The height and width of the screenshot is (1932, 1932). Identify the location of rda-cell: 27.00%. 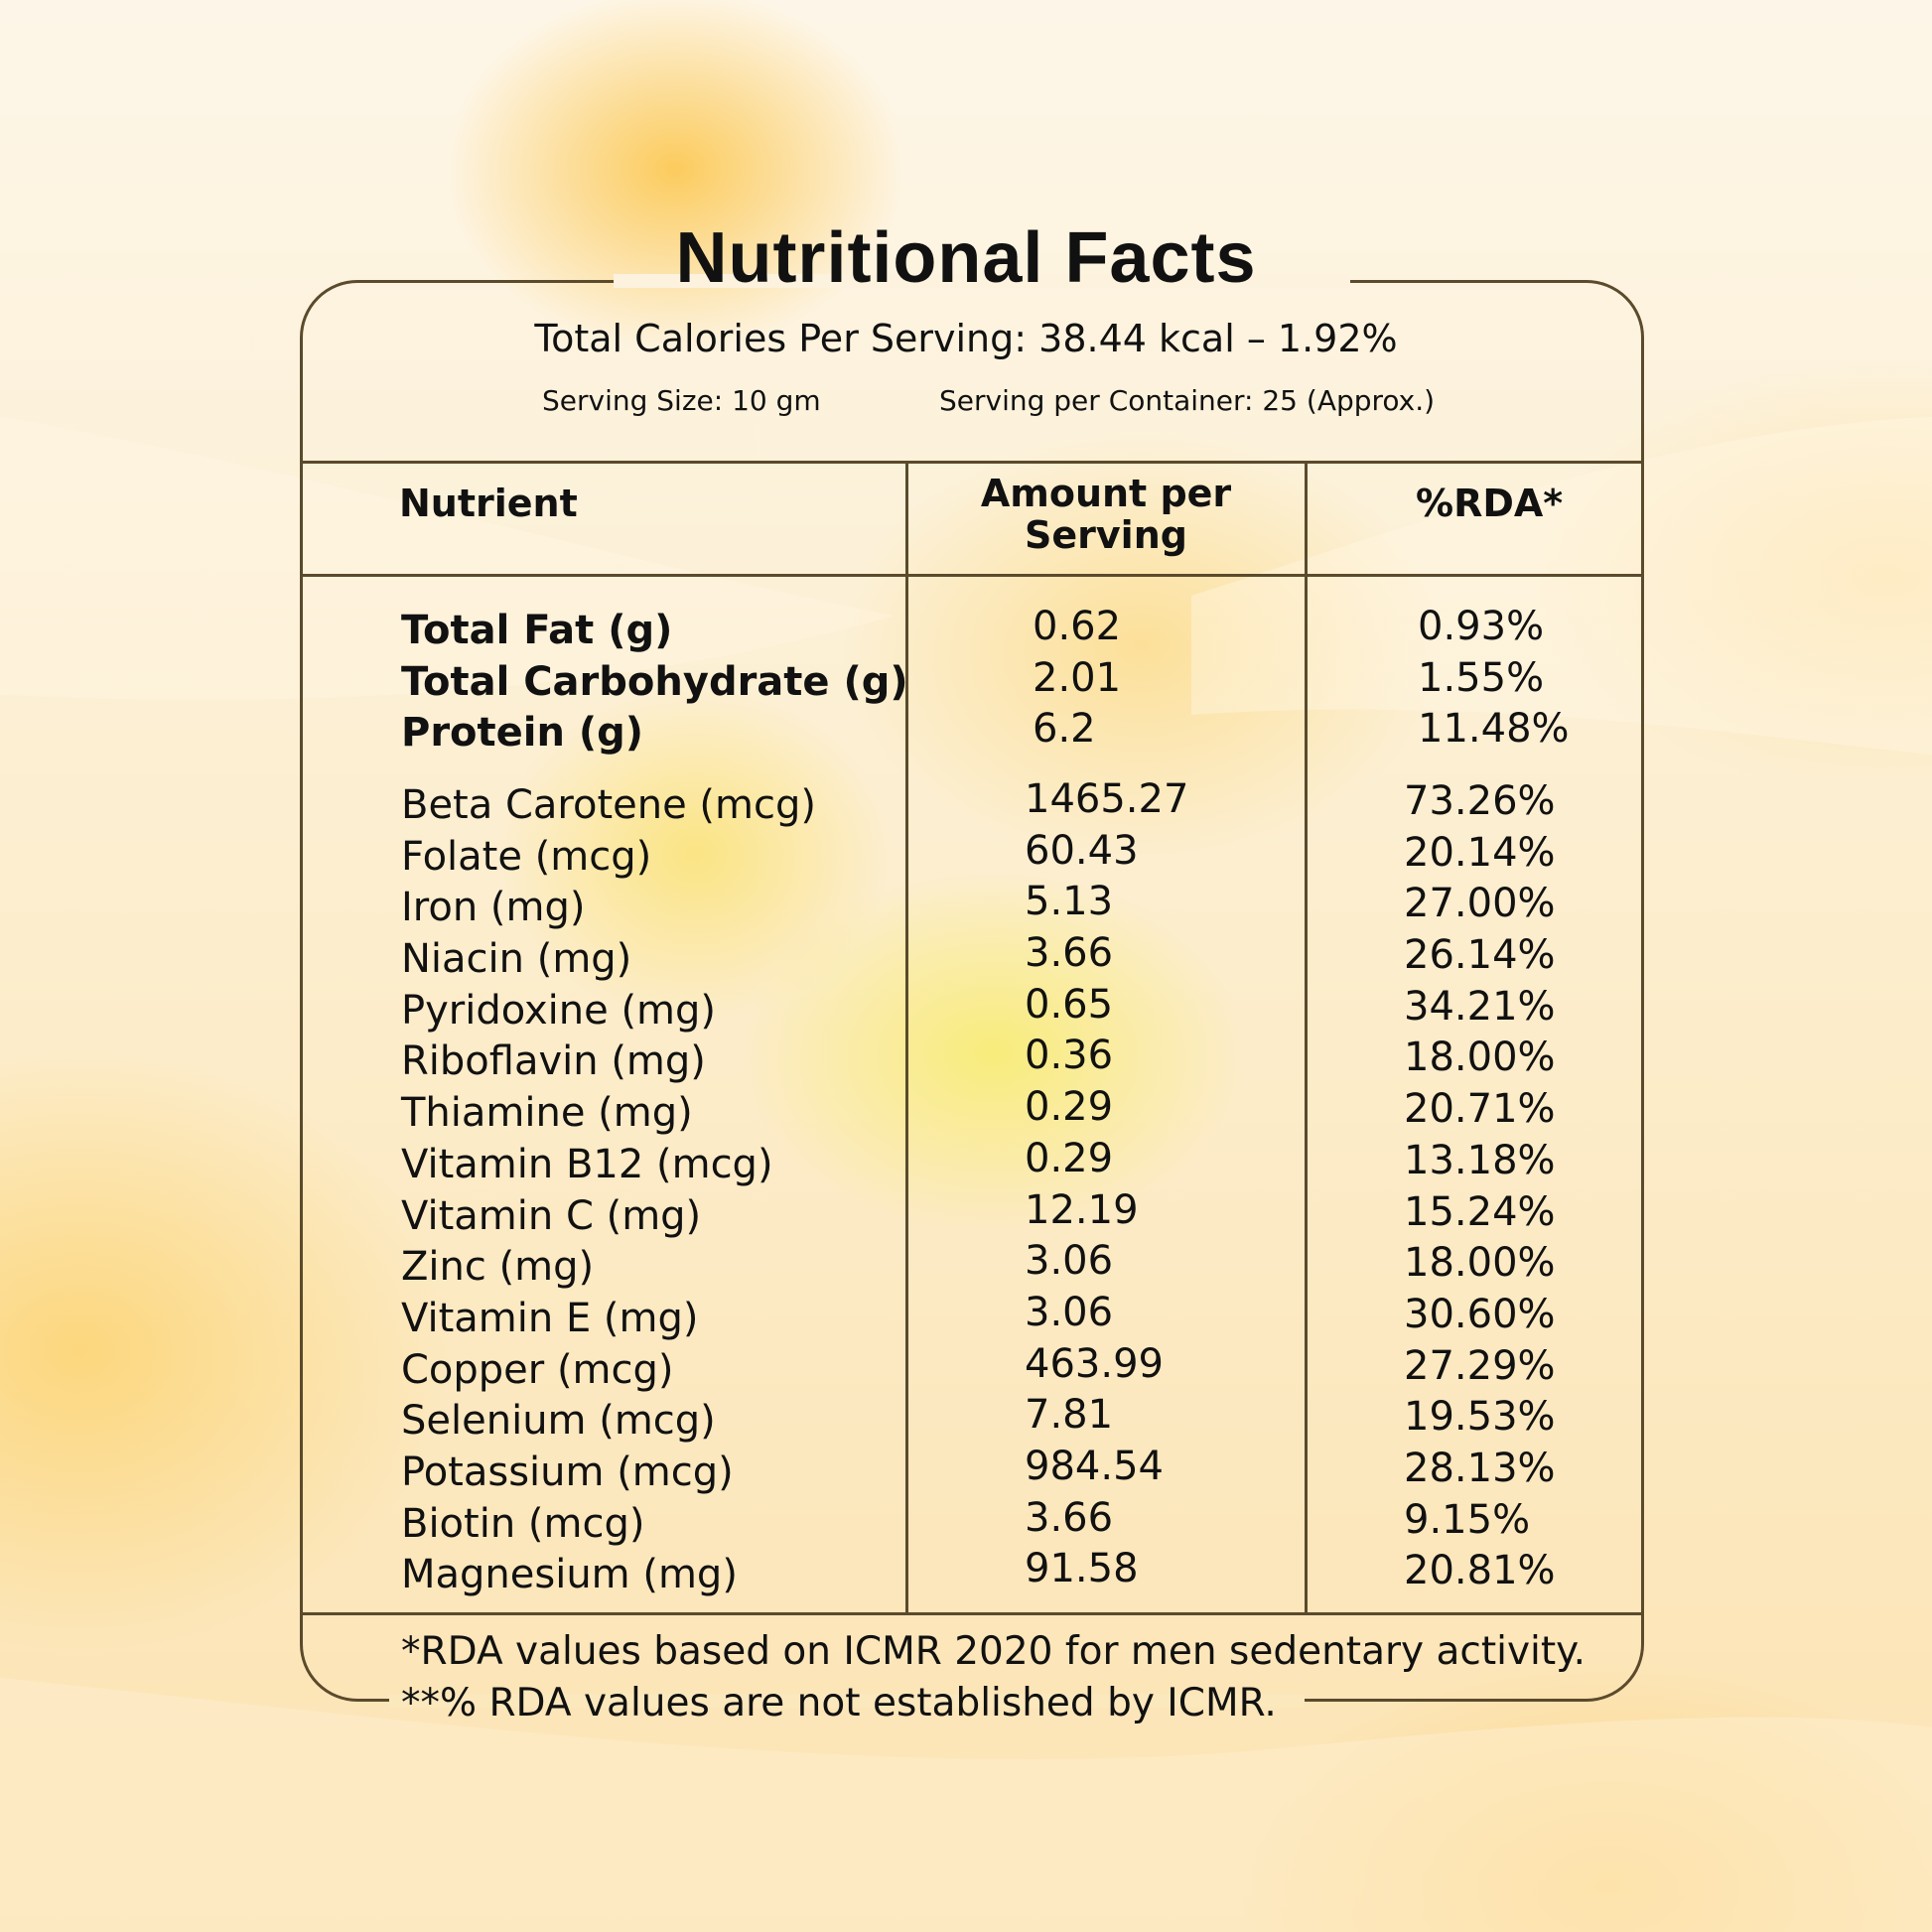
(1480, 904).